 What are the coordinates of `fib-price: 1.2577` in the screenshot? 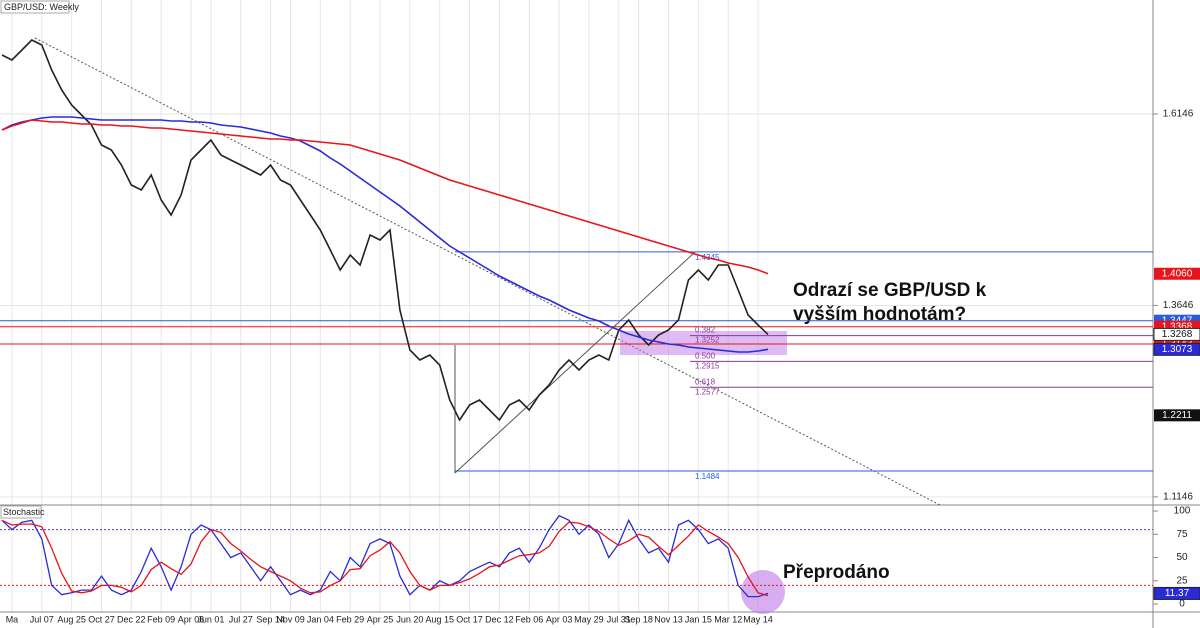 It's located at (707, 391).